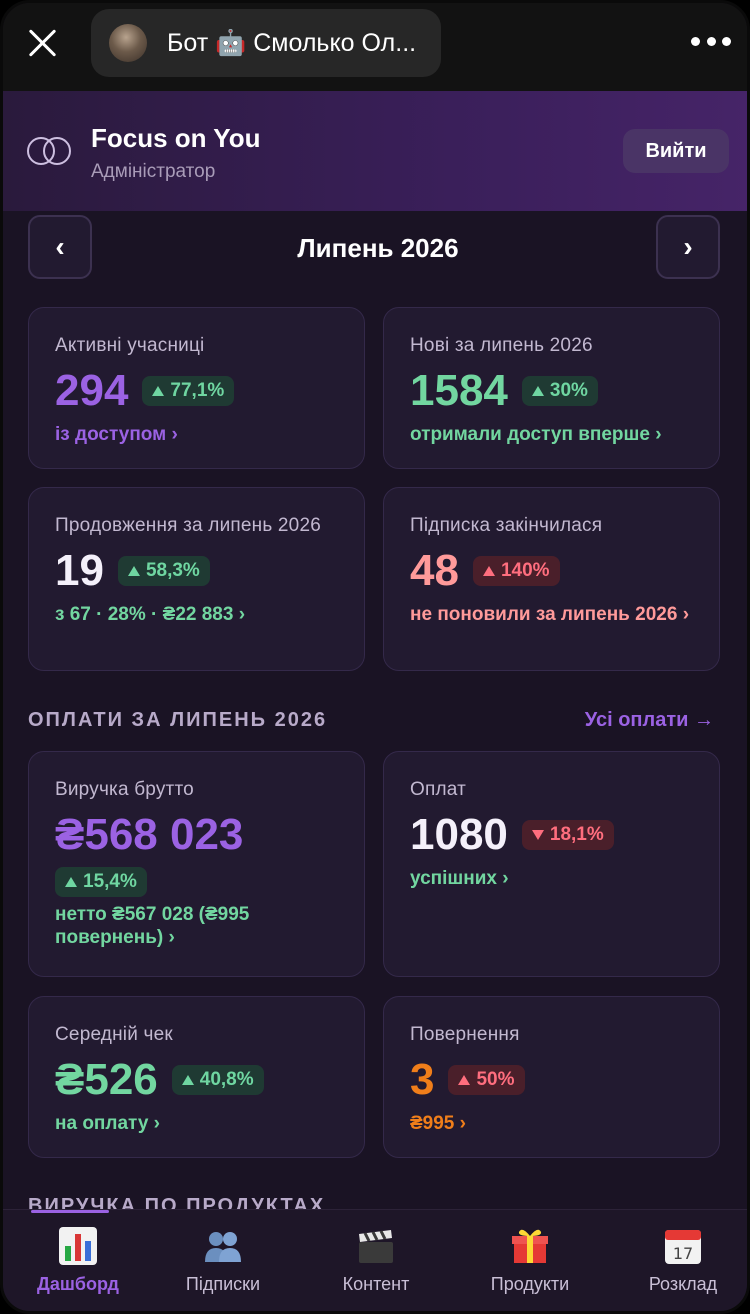 The image size is (750, 1314). I want to click on change-badge: 58,3%, so click(163, 571).